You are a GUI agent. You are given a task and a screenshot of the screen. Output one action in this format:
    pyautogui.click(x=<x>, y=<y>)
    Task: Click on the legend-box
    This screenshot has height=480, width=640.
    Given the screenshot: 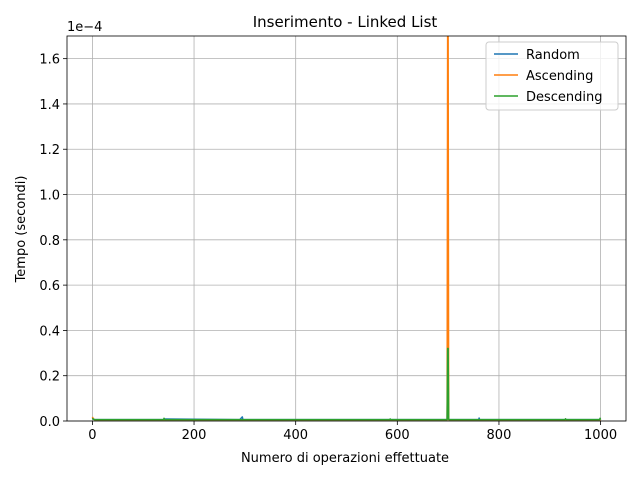 What is the action you would take?
    pyautogui.click(x=552, y=76)
    